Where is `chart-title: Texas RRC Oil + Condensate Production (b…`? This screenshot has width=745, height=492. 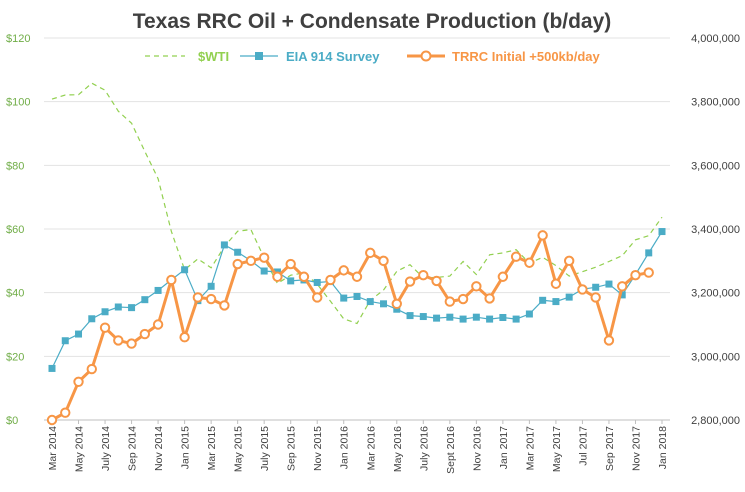
chart-title: Texas RRC Oil + Condensate Production (b… is located at coordinates (372, 21).